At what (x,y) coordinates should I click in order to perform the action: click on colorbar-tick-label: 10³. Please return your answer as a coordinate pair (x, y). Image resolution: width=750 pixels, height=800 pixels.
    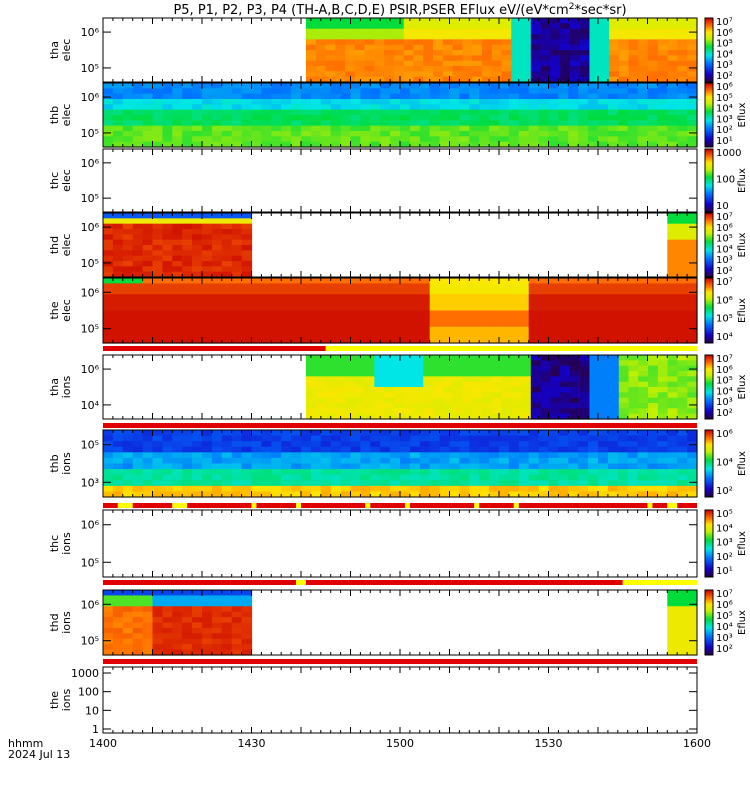
    Looking at the image, I should click on (724, 260).